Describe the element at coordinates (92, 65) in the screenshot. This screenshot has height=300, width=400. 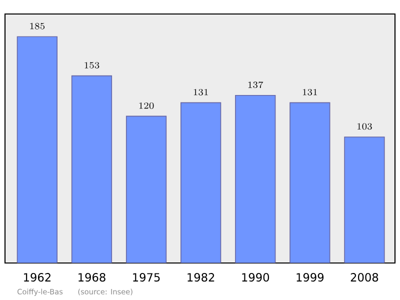
I see `data-label: 153` at that location.